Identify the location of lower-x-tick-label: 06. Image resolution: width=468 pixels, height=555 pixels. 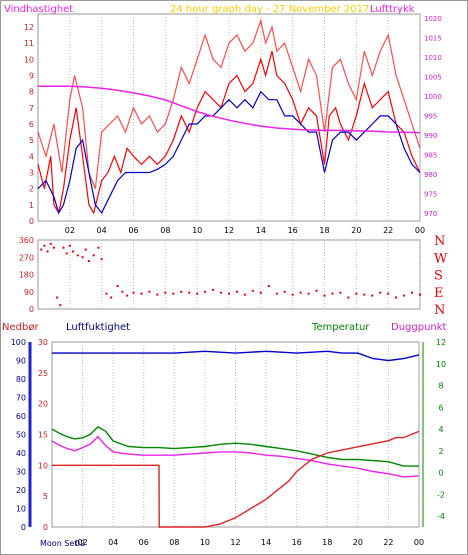
(144, 542).